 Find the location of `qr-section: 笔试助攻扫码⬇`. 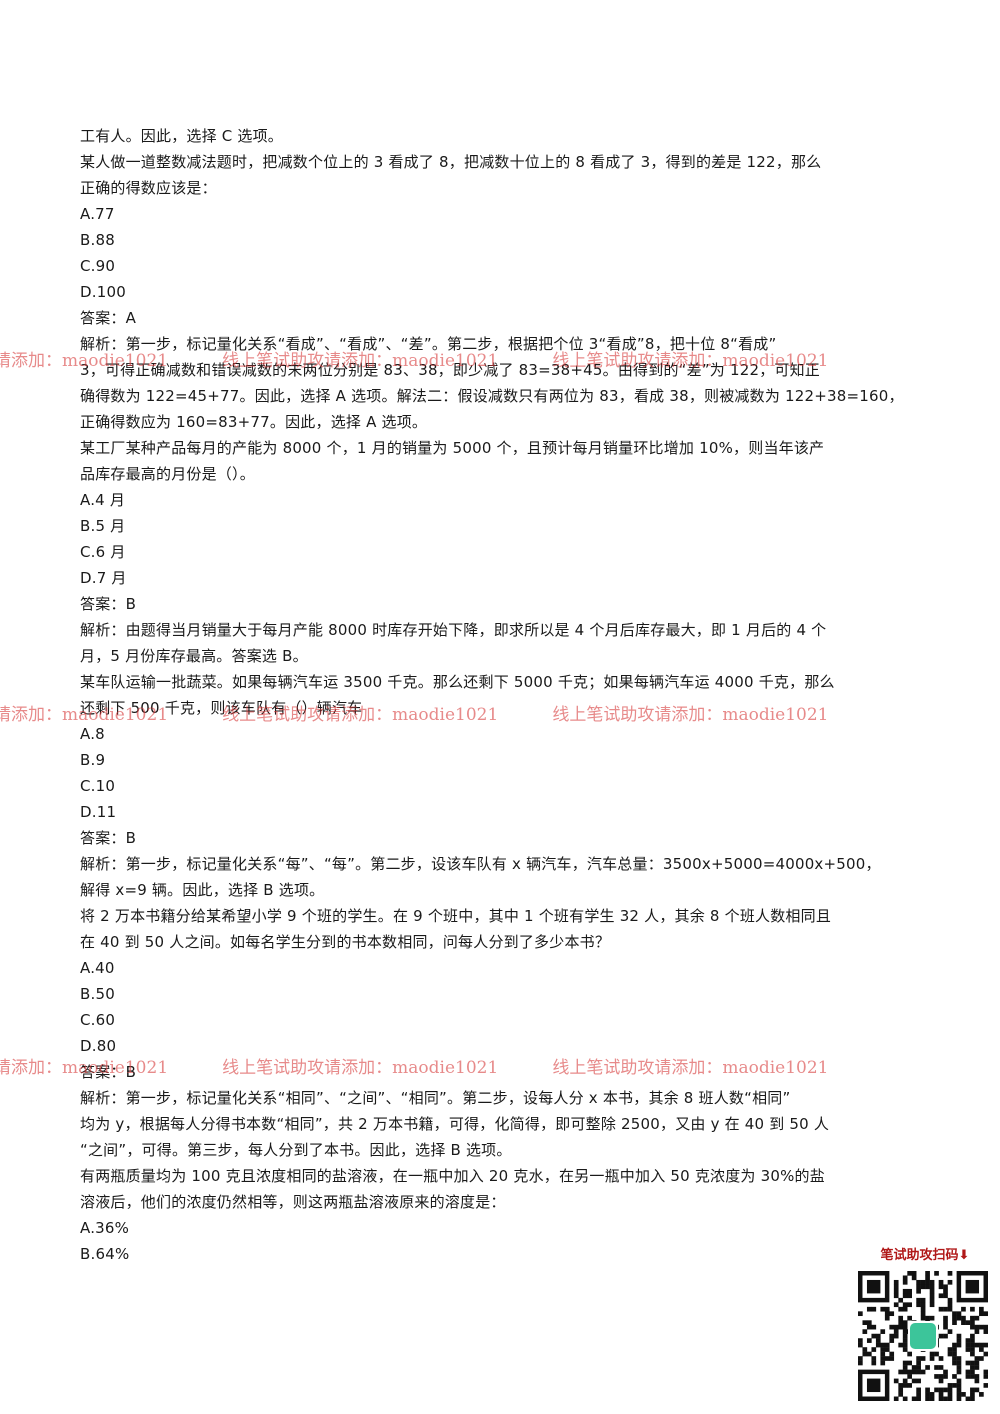

qr-section: 笔试助攻扫码⬇ is located at coordinates (925, 1323).